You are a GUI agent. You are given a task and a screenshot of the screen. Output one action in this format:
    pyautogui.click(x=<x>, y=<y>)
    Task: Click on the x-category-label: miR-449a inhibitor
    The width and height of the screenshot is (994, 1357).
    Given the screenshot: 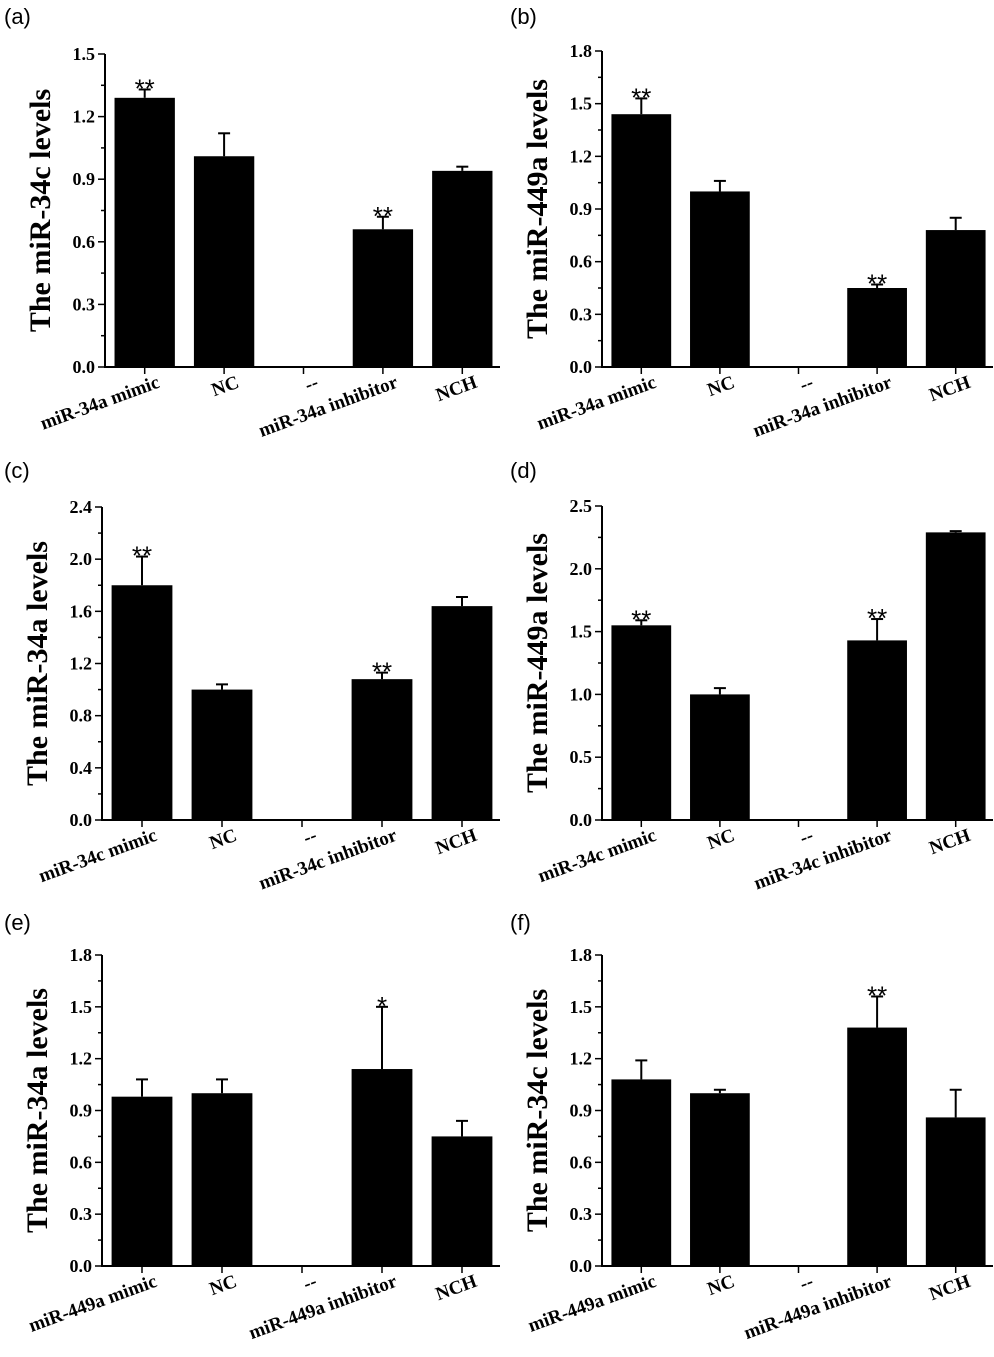 What is the action you would take?
    pyautogui.click(x=818, y=1307)
    